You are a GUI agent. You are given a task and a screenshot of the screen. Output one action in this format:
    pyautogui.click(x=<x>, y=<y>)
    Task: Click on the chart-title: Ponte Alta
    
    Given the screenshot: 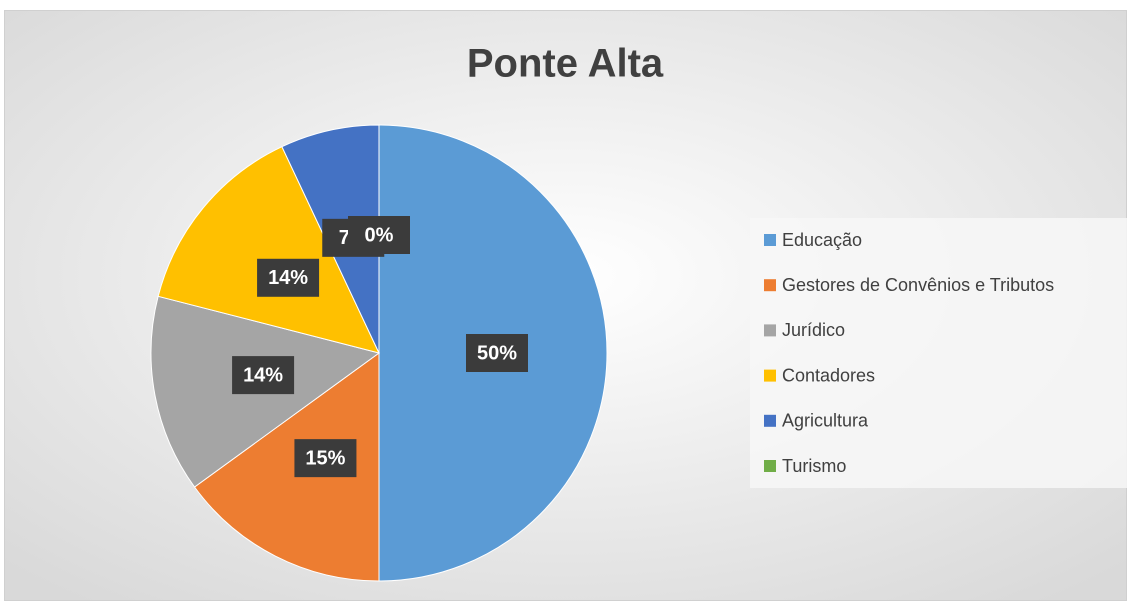 What is the action you would take?
    pyautogui.click(x=565, y=64)
    